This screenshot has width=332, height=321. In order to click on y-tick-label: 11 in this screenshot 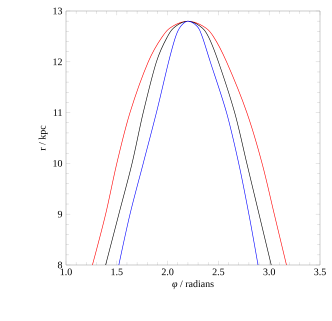, I will do `click(58, 112)`.